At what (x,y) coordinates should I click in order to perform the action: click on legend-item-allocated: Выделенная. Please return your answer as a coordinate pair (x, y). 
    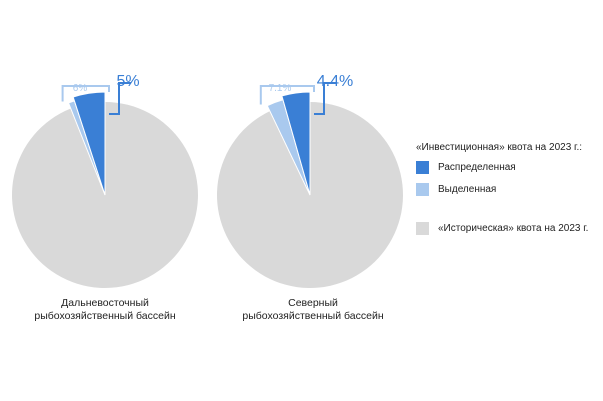
    Looking at the image, I should click on (508, 189).